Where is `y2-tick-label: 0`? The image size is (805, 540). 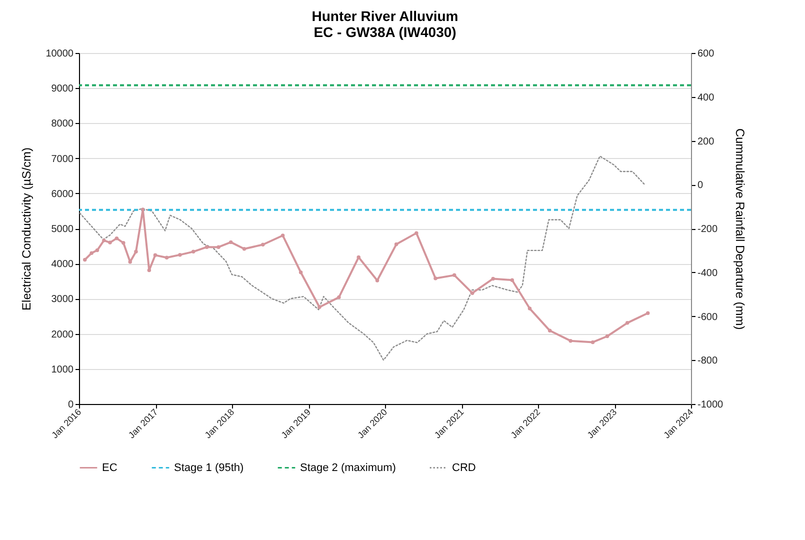 y2-tick-label: 0 is located at coordinates (701, 186).